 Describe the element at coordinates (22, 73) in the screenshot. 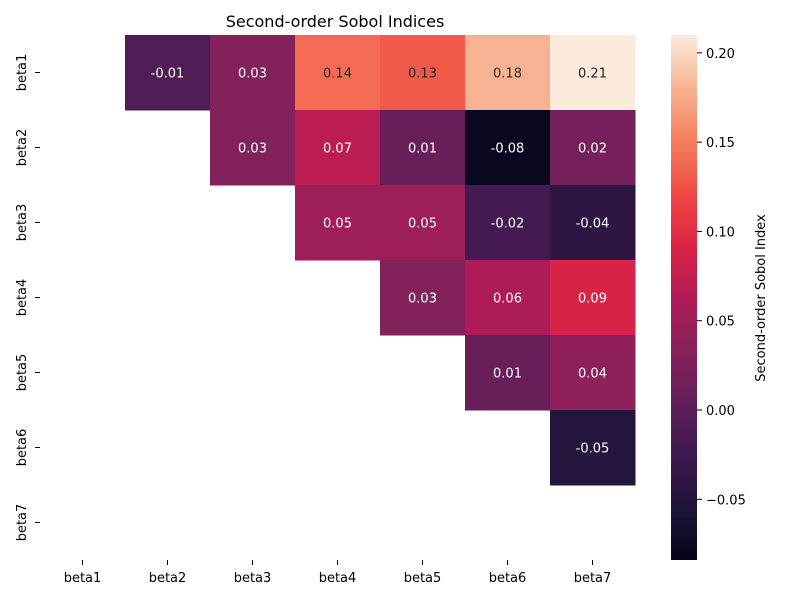

I see `y-tick-label: beta1` at that location.